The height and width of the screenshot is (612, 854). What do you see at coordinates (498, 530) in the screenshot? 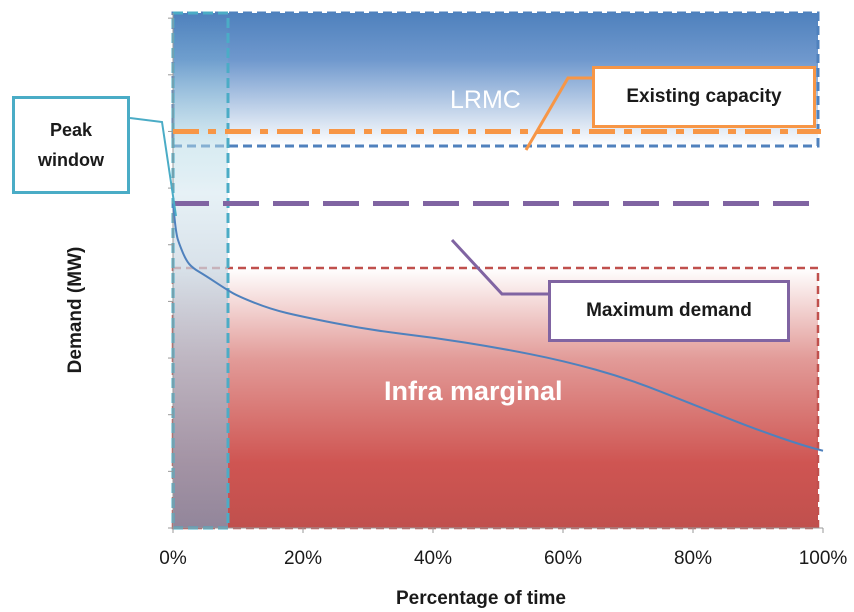
I see `x-axis-ticks` at bounding box center [498, 530].